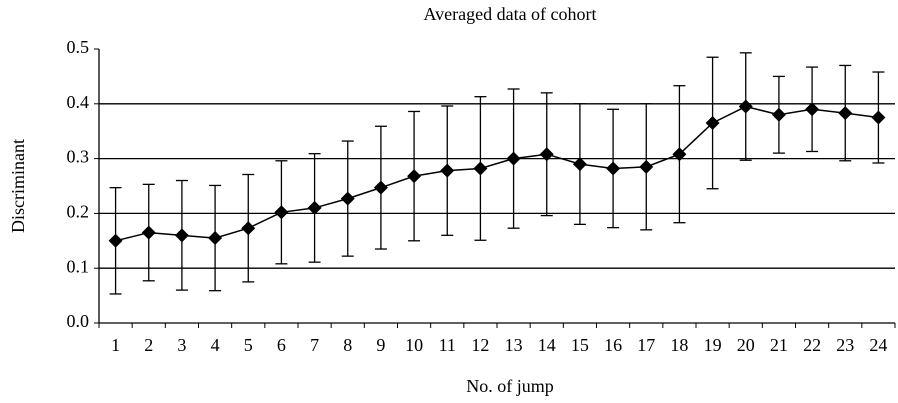 This screenshot has width=898, height=403. What do you see at coordinates (18, 186) in the screenshot?
I see `y-axis-label: Discriminant` at bounding box center [18, 186].